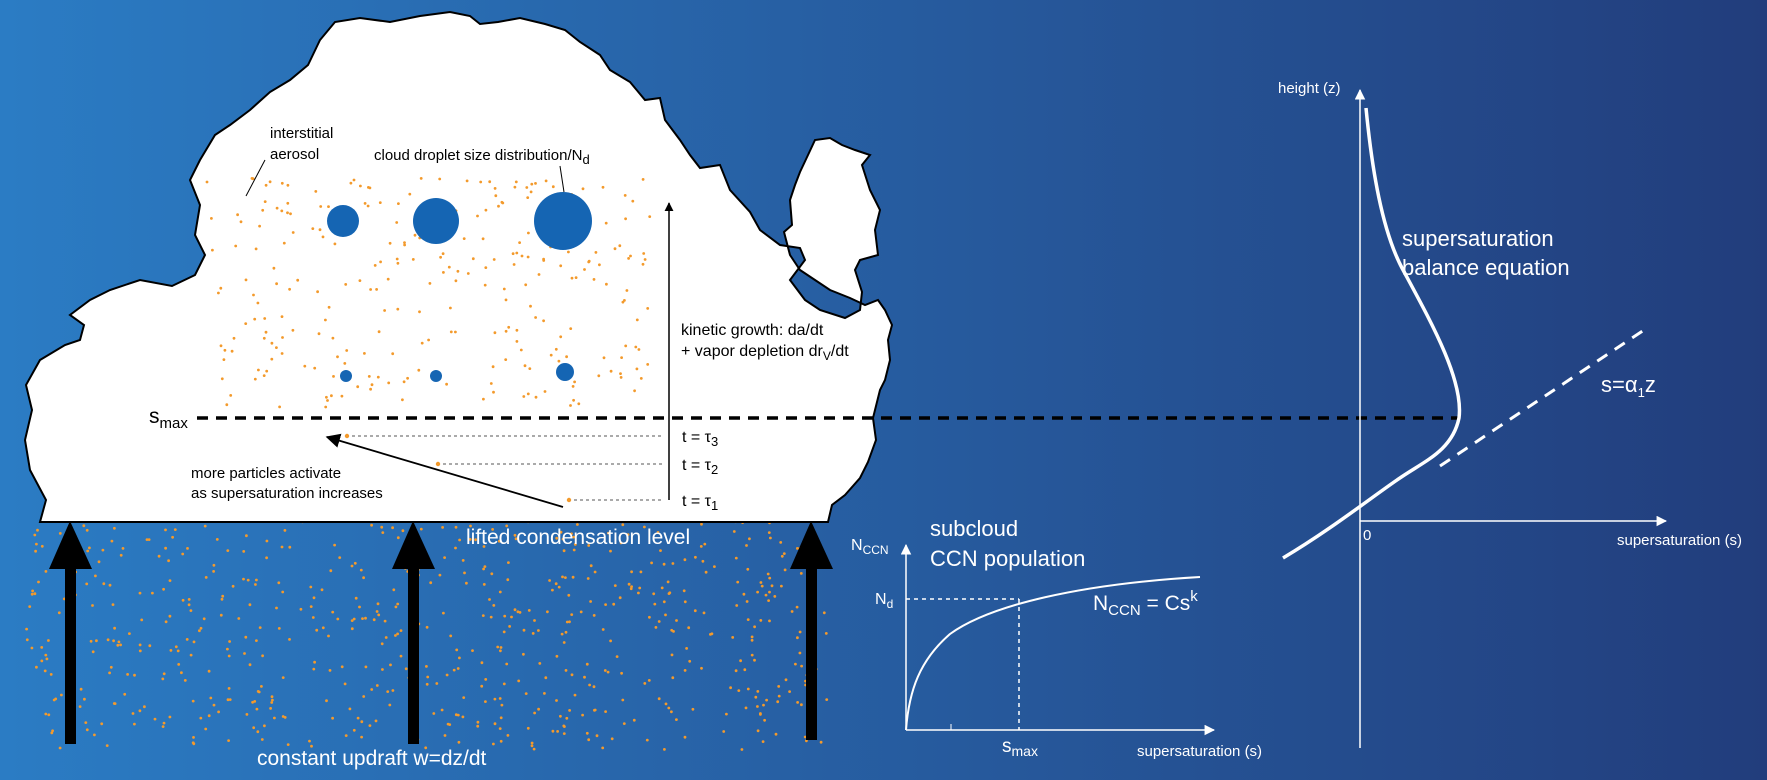  I want to click on t1-label: t = τ1, so click(700, 503).